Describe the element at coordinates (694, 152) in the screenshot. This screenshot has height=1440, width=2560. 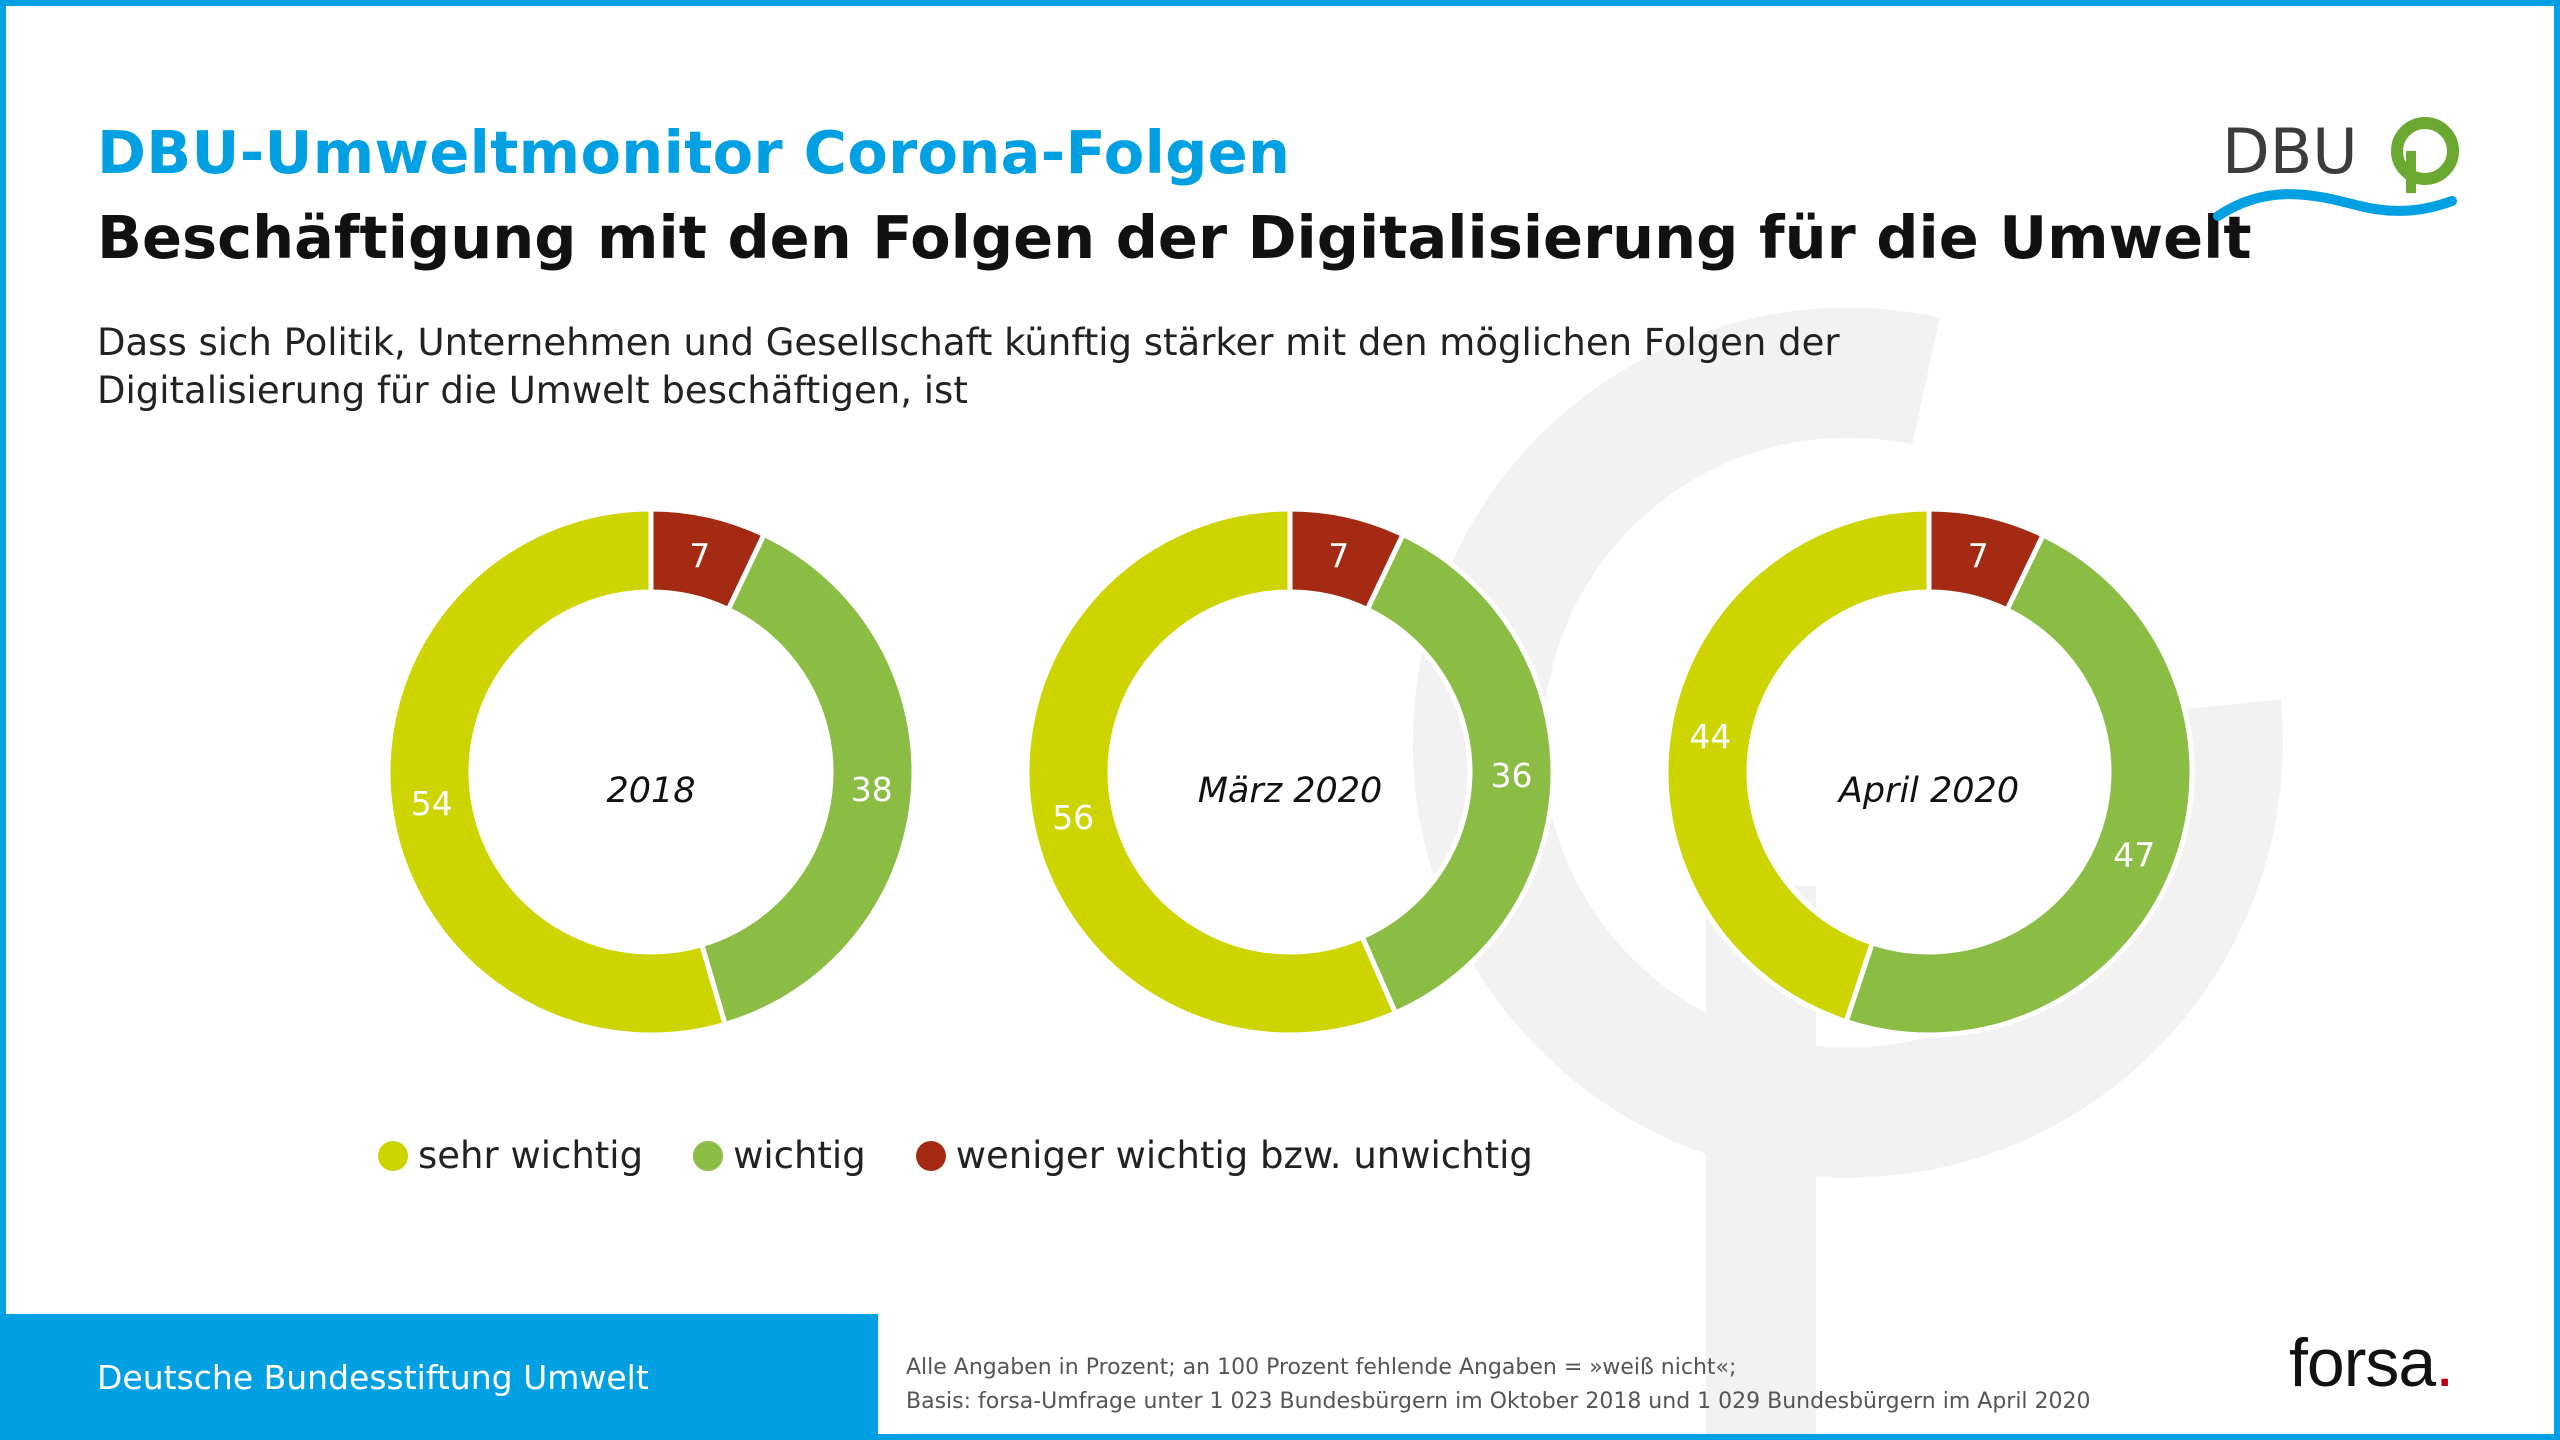
I see `report-kicker: DBU-Umweltmonitor Corona-Folgen` at that location.